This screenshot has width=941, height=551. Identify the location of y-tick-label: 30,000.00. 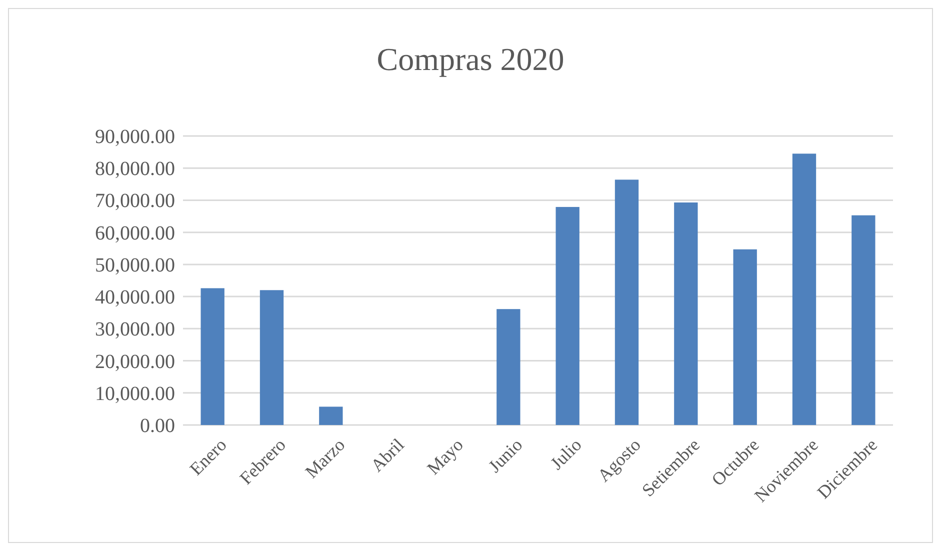
(135, 329).